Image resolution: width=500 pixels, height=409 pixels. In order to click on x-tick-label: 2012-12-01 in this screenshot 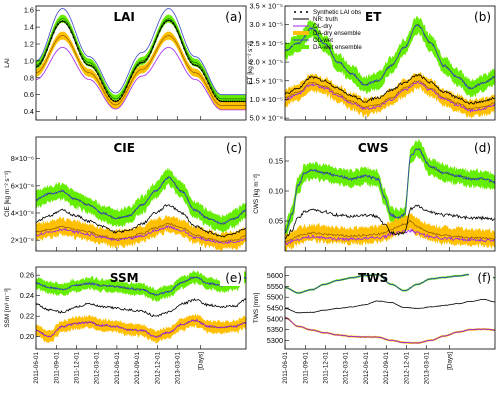, I will do `click(157, 368)`.